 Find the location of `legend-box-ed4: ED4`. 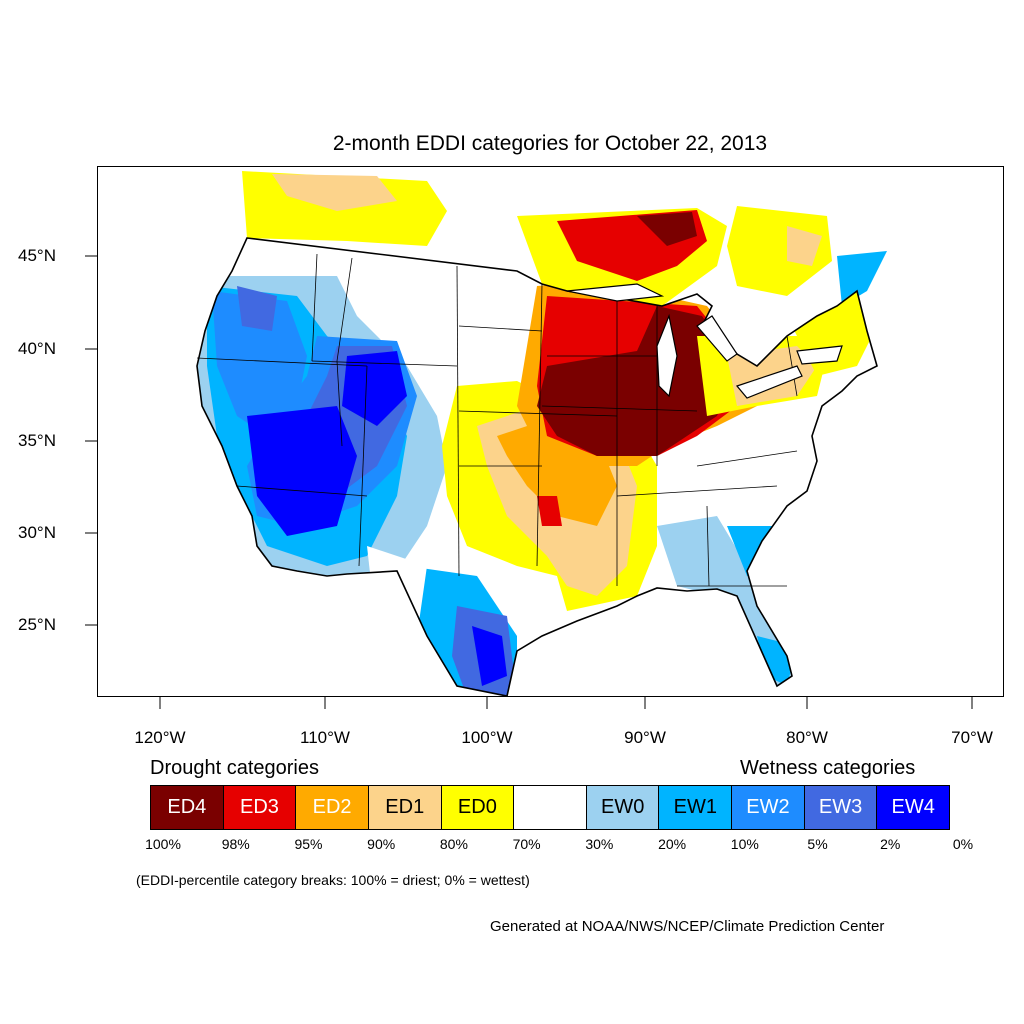

legend-box-ed4: ED4 is located at coordinates (187, 807).